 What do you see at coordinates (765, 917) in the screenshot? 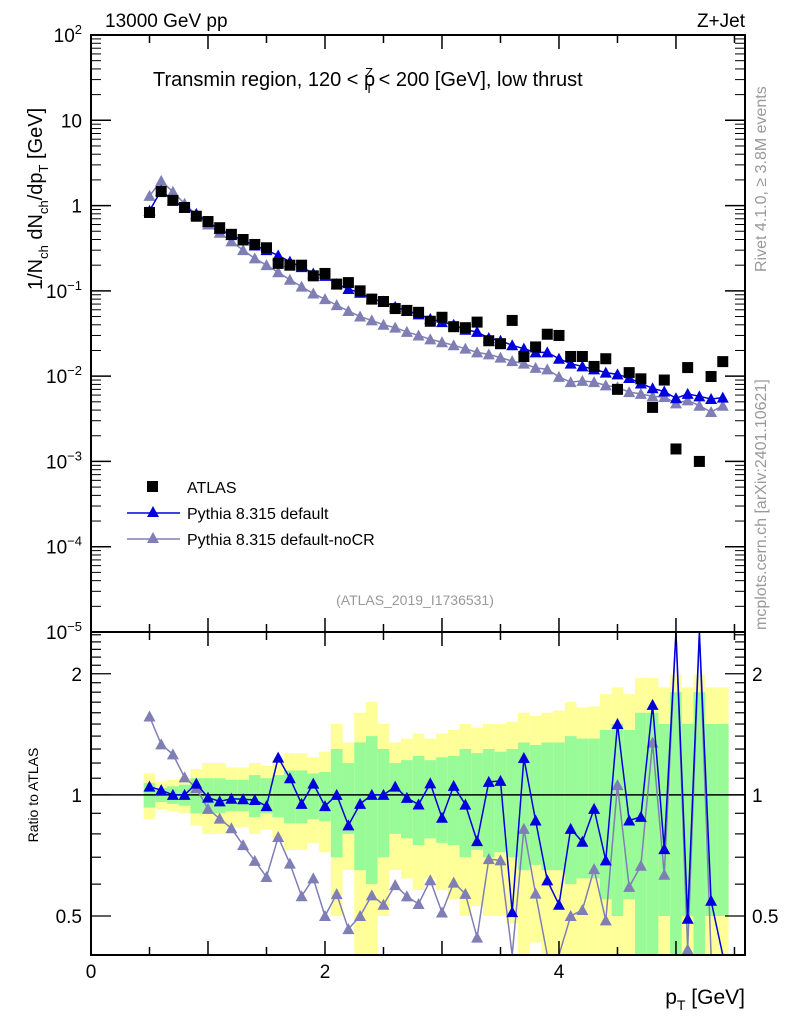
I see `ratio-y-tick-label-right: 0.5` at bounding box center [765, 917].